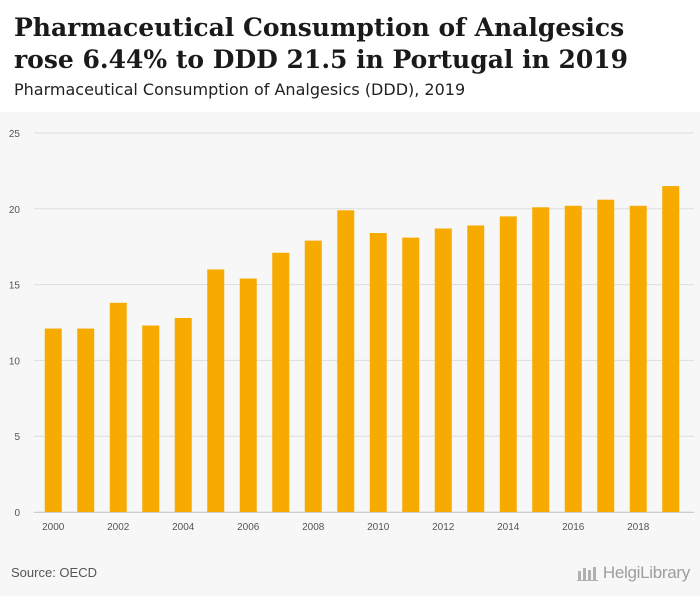 This screenshot has width=700, height=596. What do you see at coordinates (54, 572) in the screenshot?
I see `source-note: Source: OECD` at bounding box center [54, 572].